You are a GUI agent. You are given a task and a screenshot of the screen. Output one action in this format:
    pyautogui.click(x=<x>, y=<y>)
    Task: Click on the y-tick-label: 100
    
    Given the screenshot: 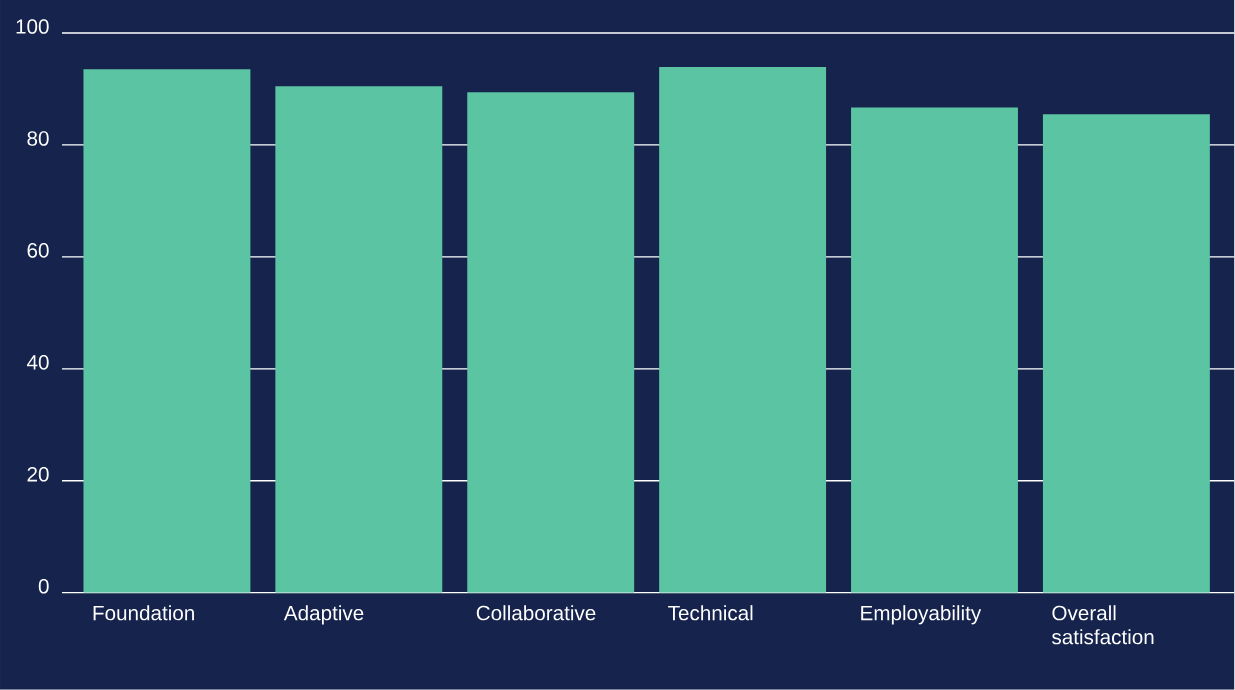 What is the action you would take?
    pyautogui.click(x=32, y=27)
    